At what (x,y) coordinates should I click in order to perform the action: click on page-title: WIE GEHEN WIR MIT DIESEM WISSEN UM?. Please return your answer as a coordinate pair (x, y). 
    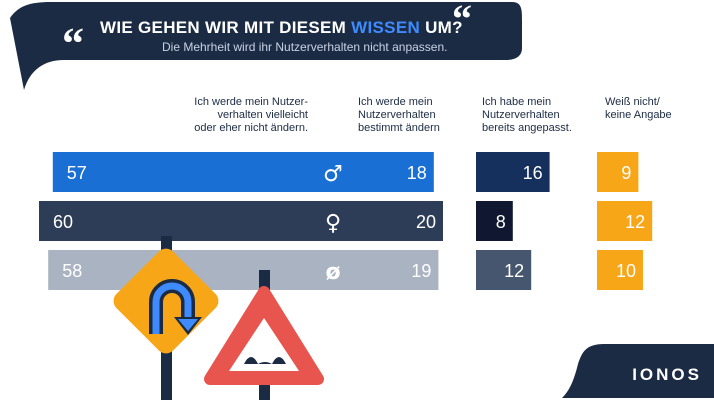
    Looking at the image, I should click on (281, 27).